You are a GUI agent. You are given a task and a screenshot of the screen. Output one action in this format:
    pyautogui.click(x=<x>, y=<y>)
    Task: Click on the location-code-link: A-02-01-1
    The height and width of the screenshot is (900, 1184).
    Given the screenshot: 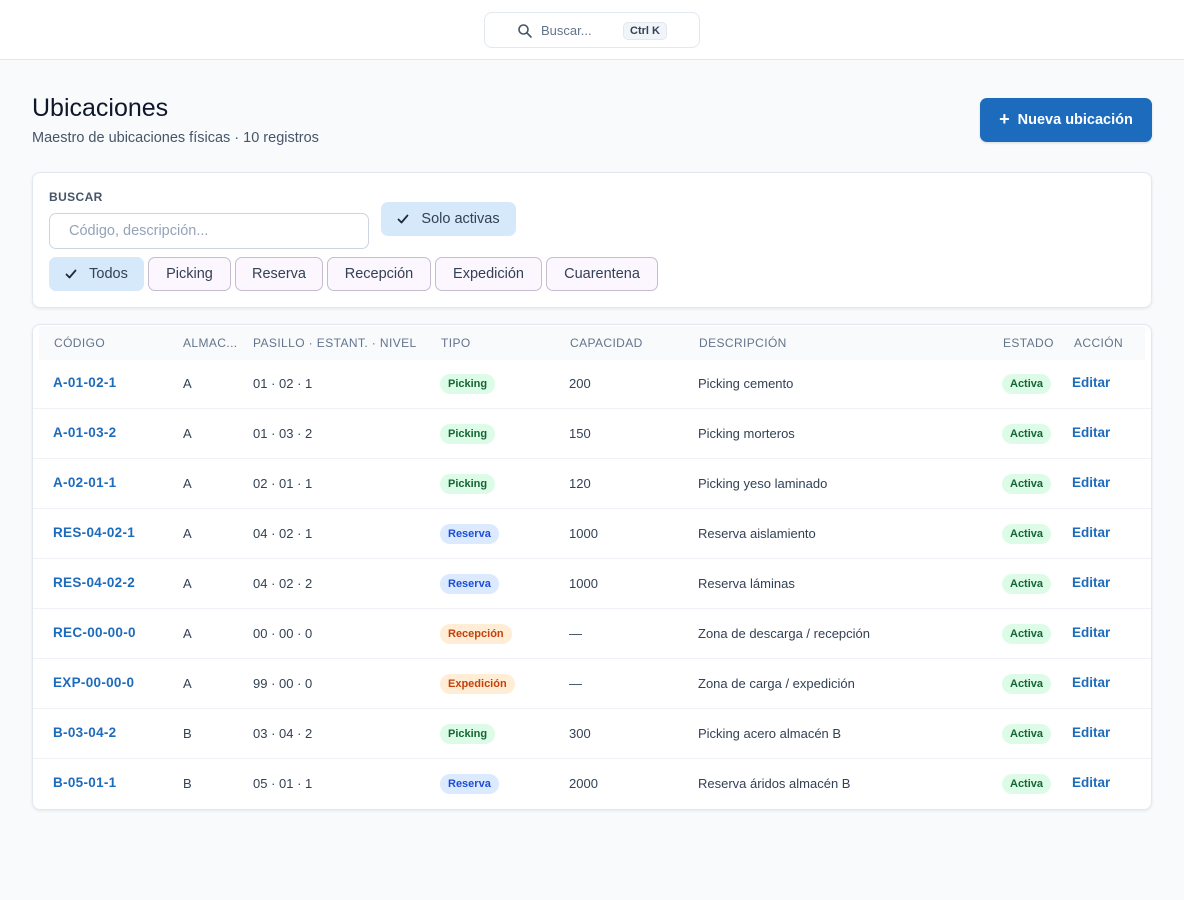 What is the action you would take?
    pyautogui.click(x=85, y=482)
    